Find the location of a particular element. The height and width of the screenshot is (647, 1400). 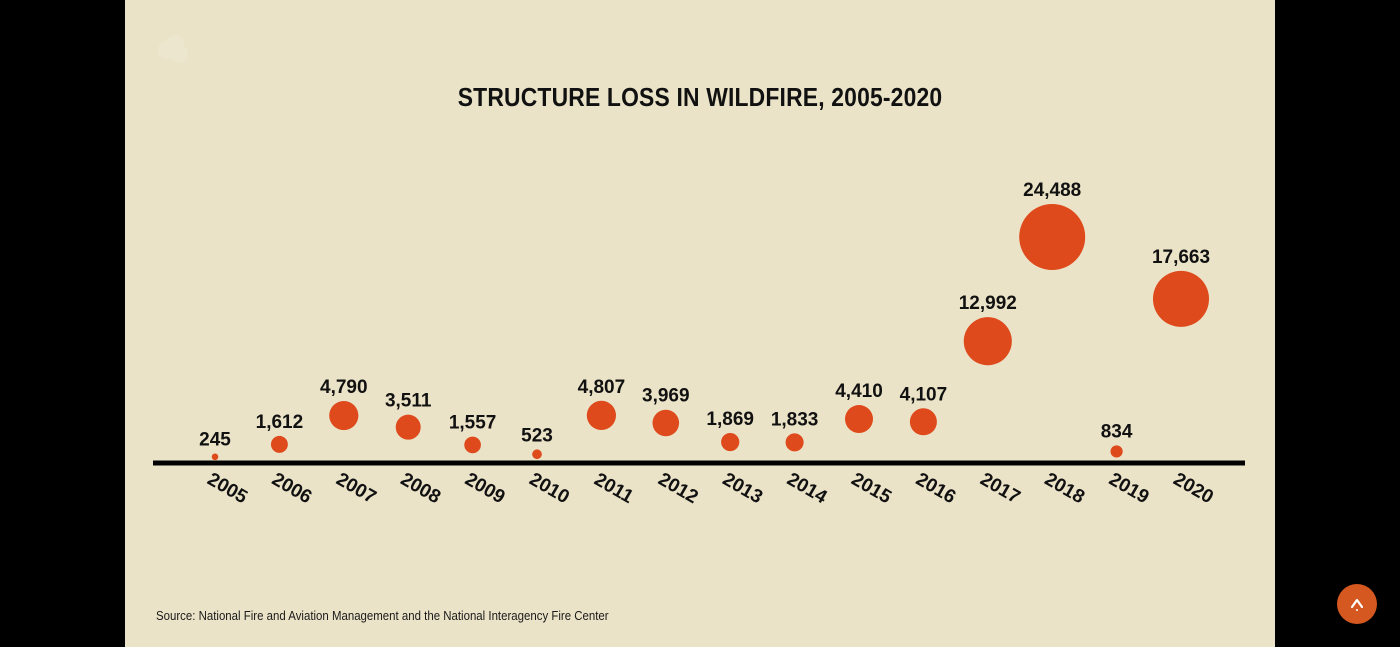

x-tick-2009: 2009 is located at coordinates (484, 488).